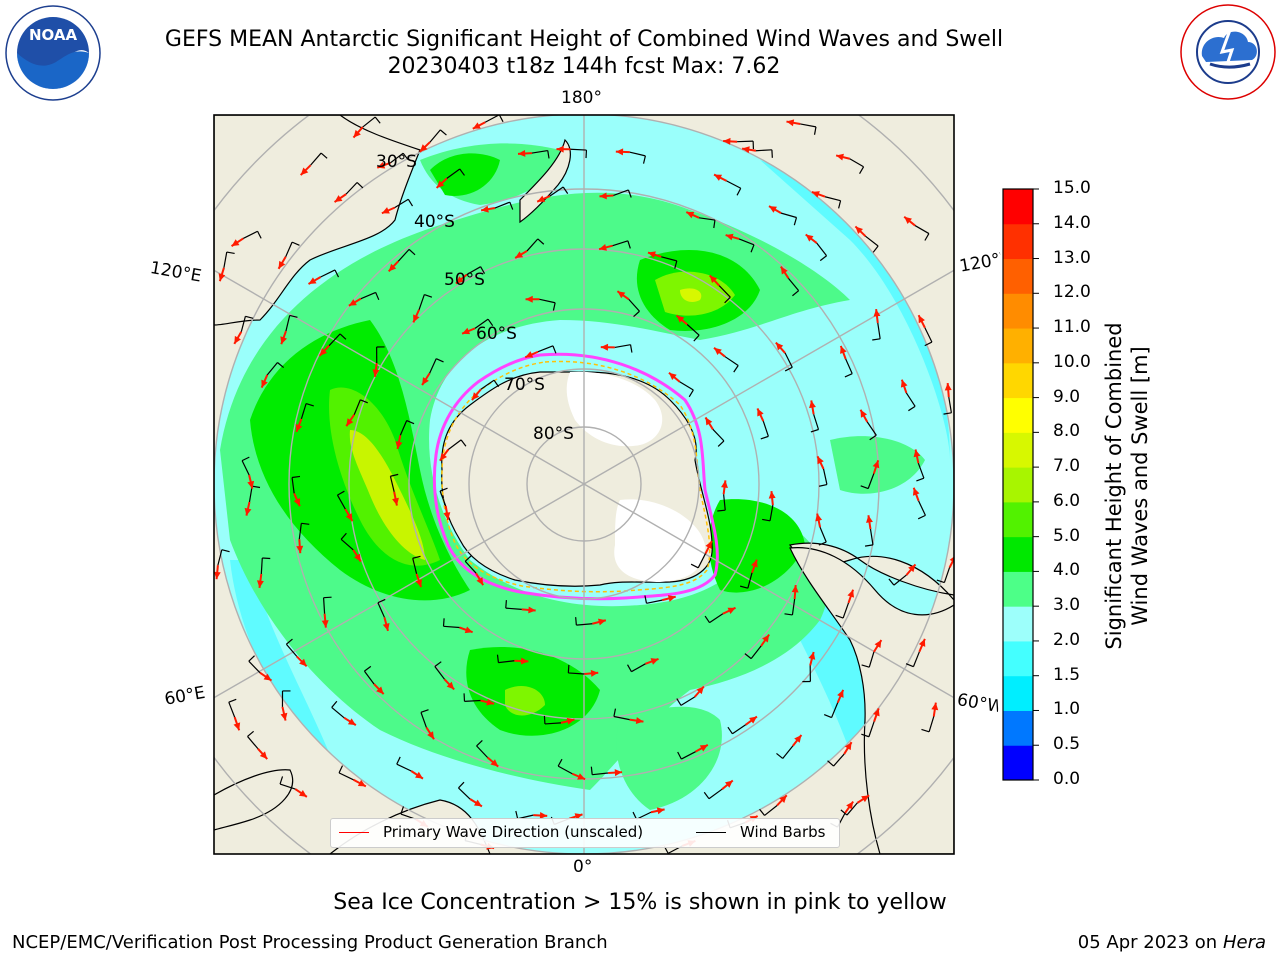  What do you see at coordinates (1244, 942) in the screenshot?
I see `footer-host: Hera` at bounding box center [1244, 942].